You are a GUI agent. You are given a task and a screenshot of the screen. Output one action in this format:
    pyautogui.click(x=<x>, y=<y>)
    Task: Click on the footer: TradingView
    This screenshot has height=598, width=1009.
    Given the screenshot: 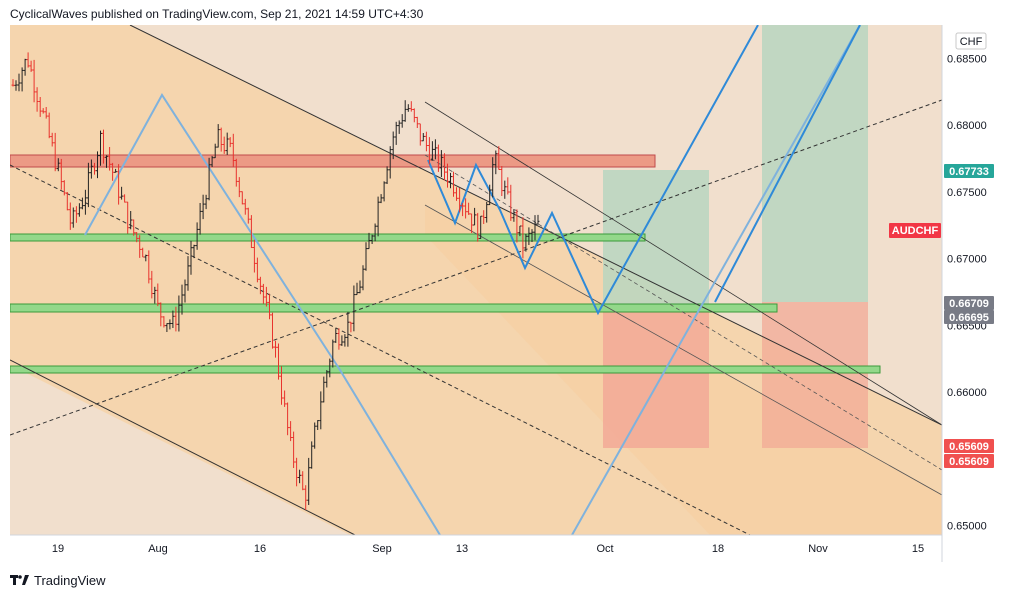 What is the action you would take?
    pyautogui.click(x=58, y=580)
    